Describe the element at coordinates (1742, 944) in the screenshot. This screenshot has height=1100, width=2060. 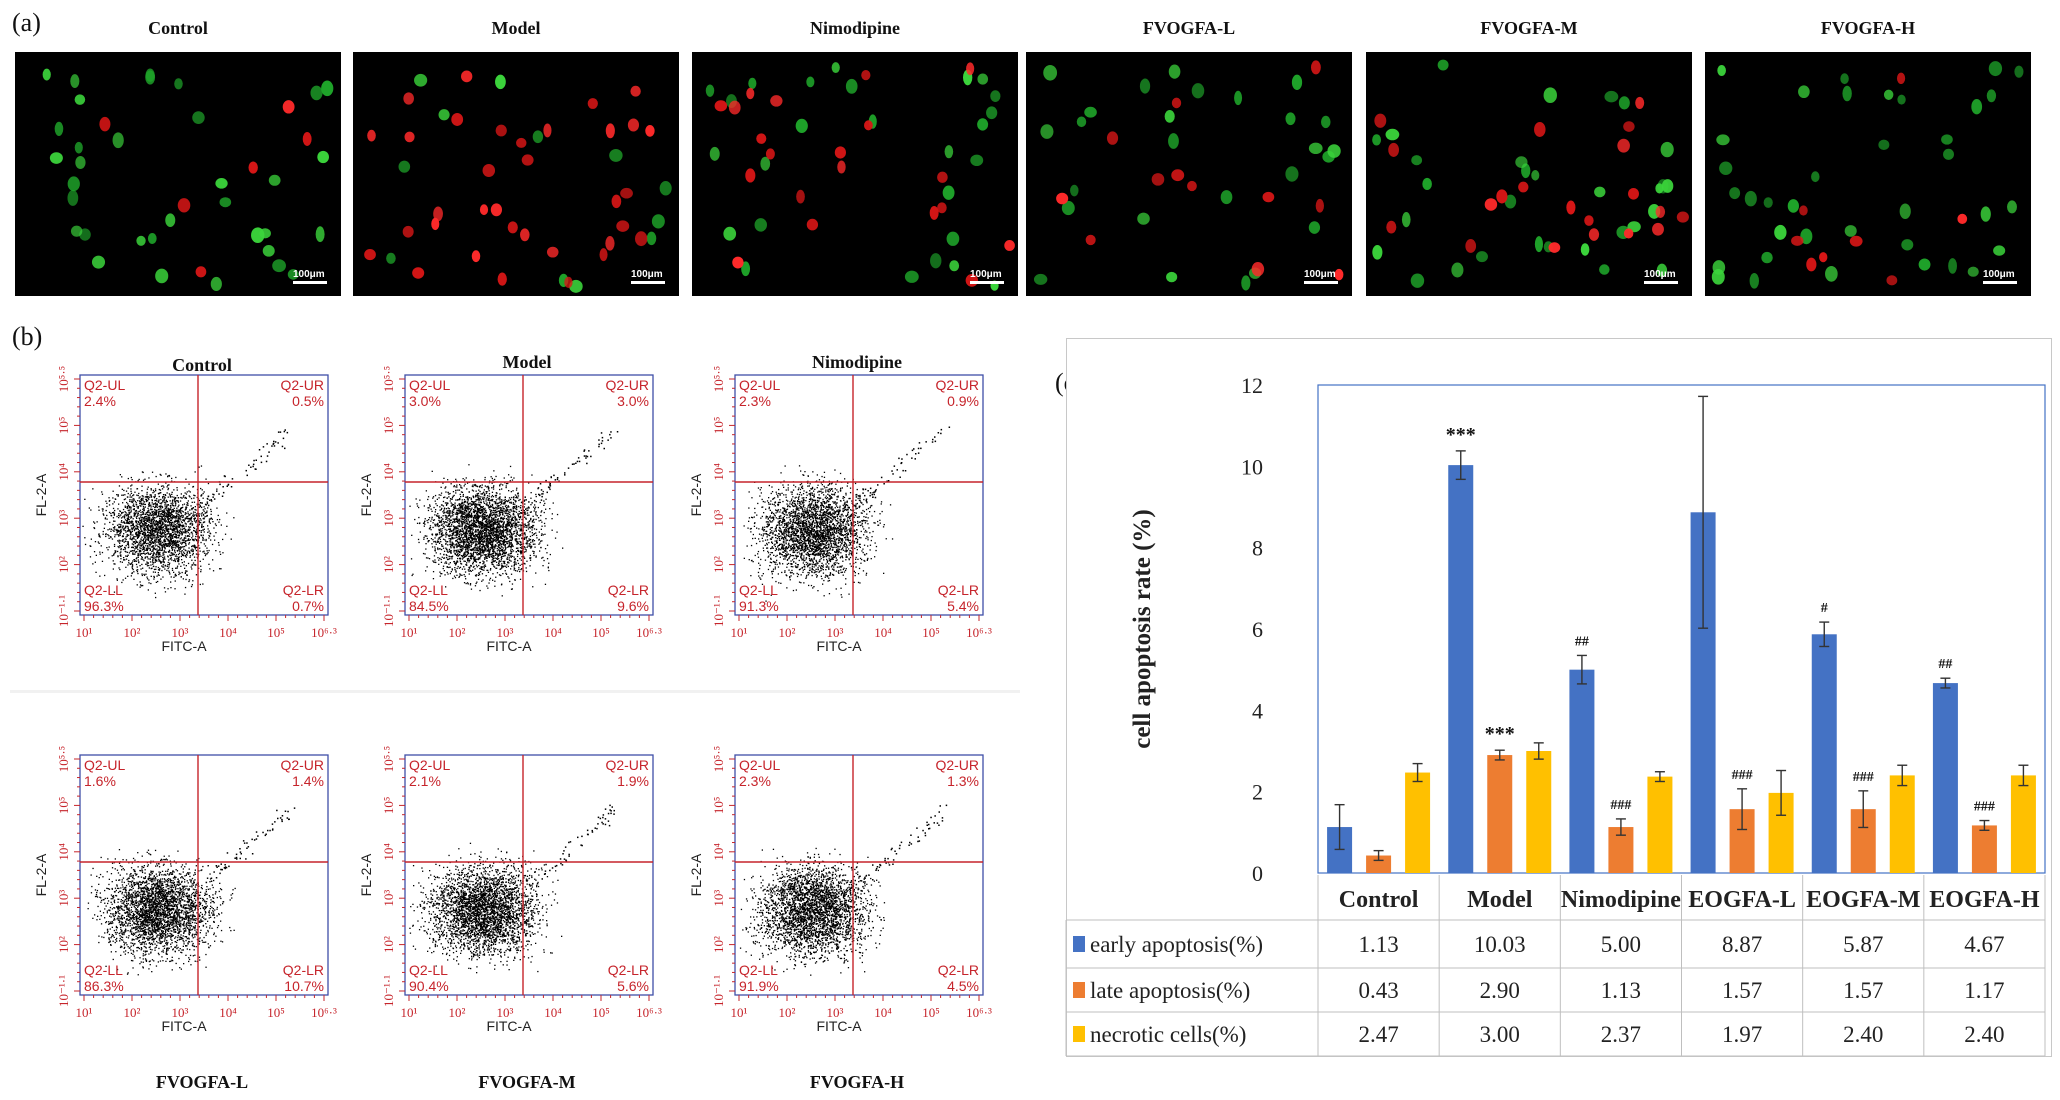
I see `table-cell: 8.87` at that location.